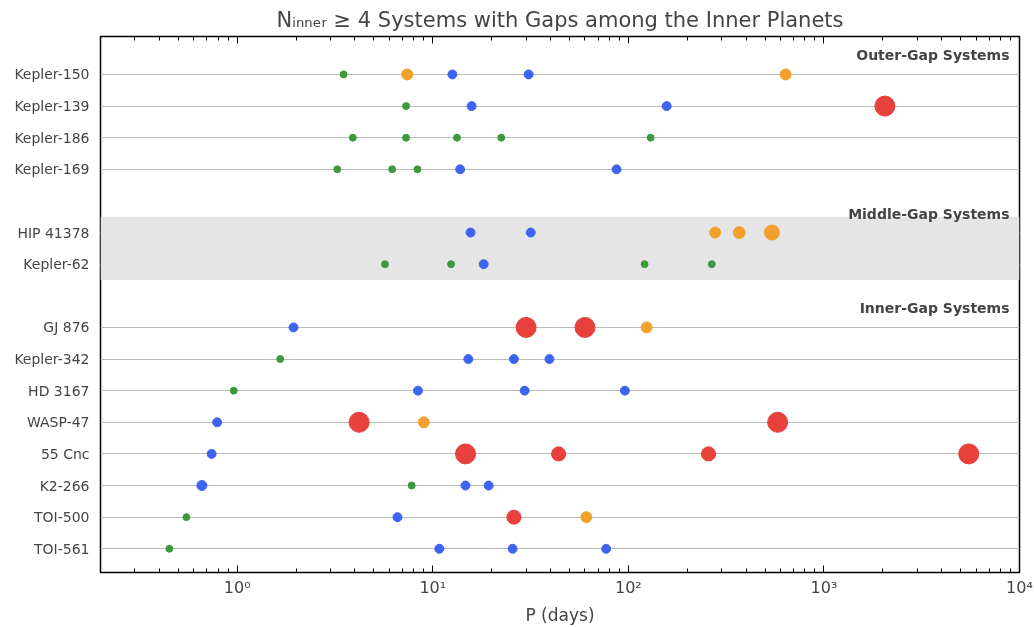 The image size is (1034, 627). Describe the element at coordinates (65, 453) in the screenshot. I see `y-tick-label: 55 Cnc` at that location.